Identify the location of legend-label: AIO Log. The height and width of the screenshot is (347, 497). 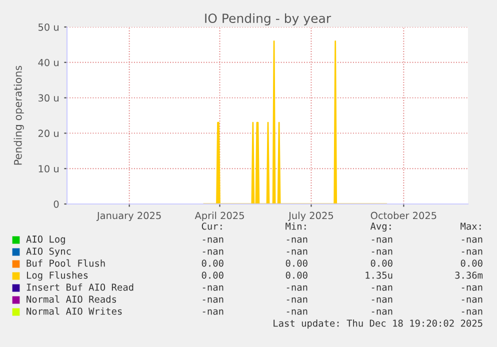
(45, 240).